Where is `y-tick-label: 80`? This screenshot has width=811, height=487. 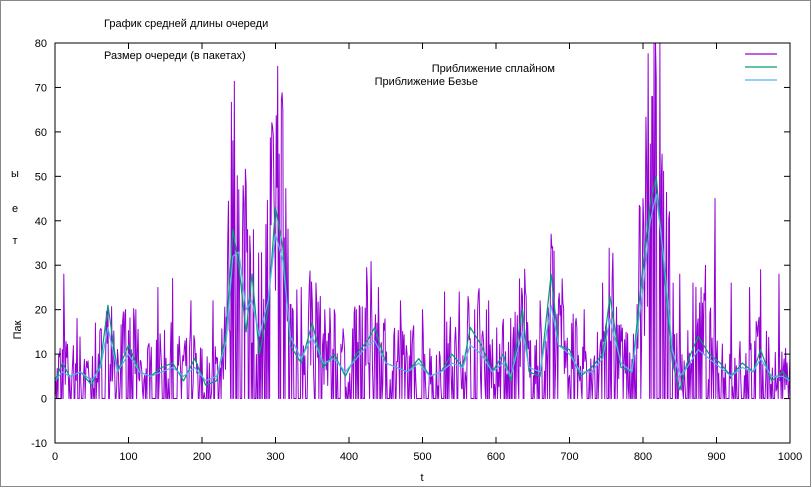 y-tick-label: 80 is located at coordinates (41, 44).